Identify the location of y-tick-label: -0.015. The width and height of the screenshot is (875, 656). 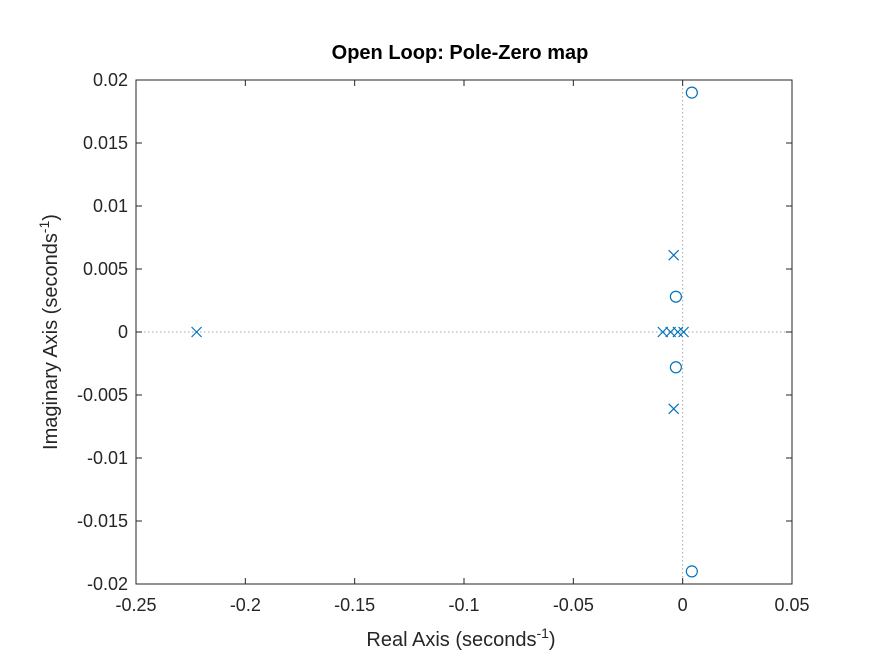
(102, 521).